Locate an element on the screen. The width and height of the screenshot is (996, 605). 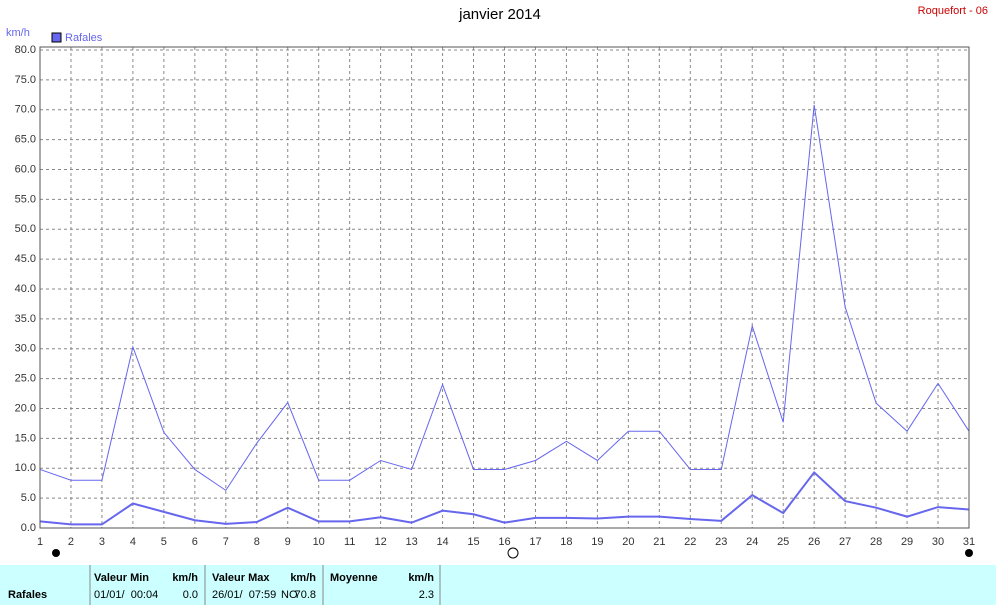
x-tick-label: 26 is located at coordinates (814, 542).